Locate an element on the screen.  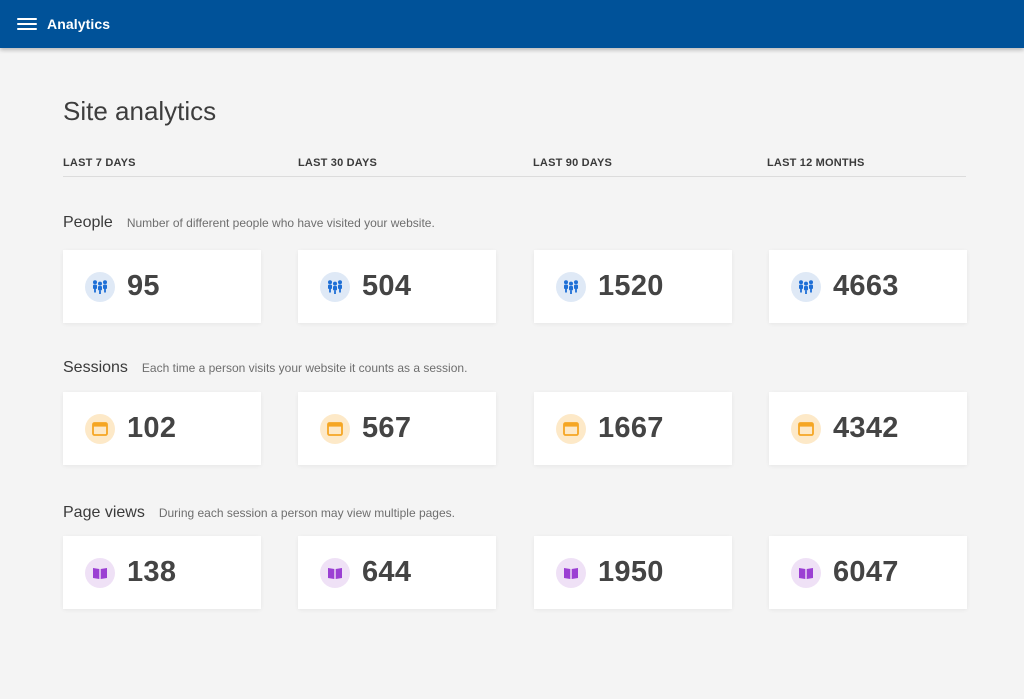
app-bar: Analytics is located at coordinates (512, 24).